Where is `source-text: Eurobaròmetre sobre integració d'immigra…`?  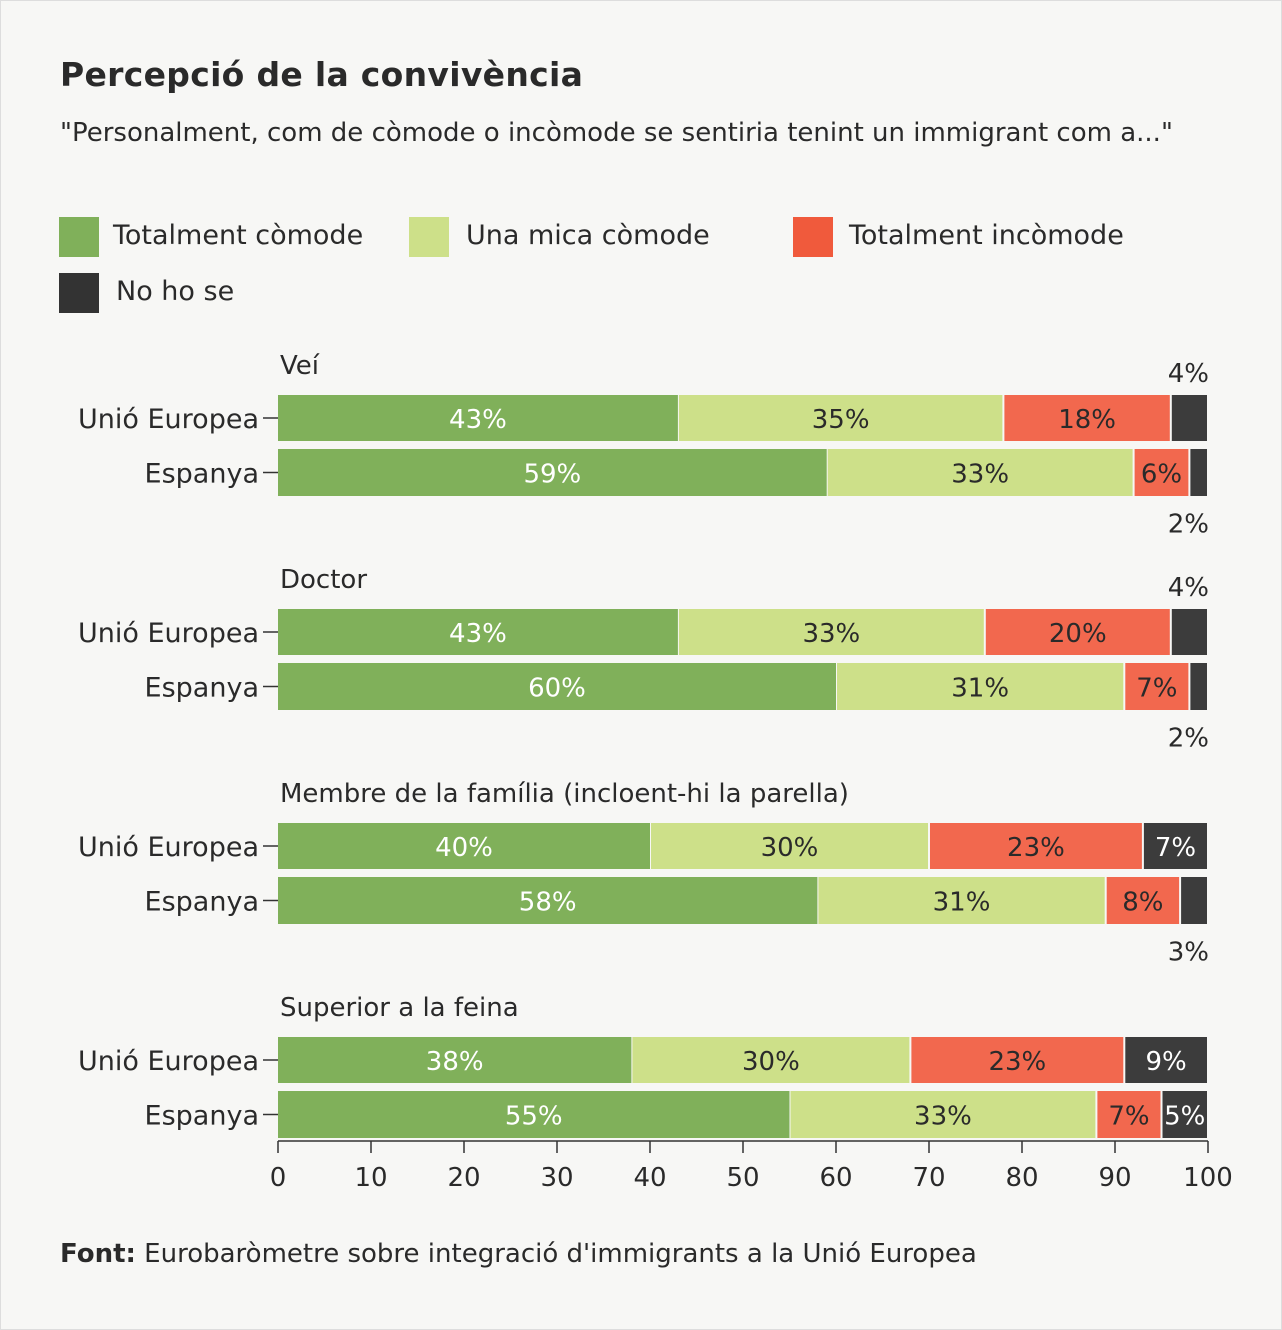
source-text: Eurobaròmetre sobre integració d'immigra… is located at coordinates (560, 1254).